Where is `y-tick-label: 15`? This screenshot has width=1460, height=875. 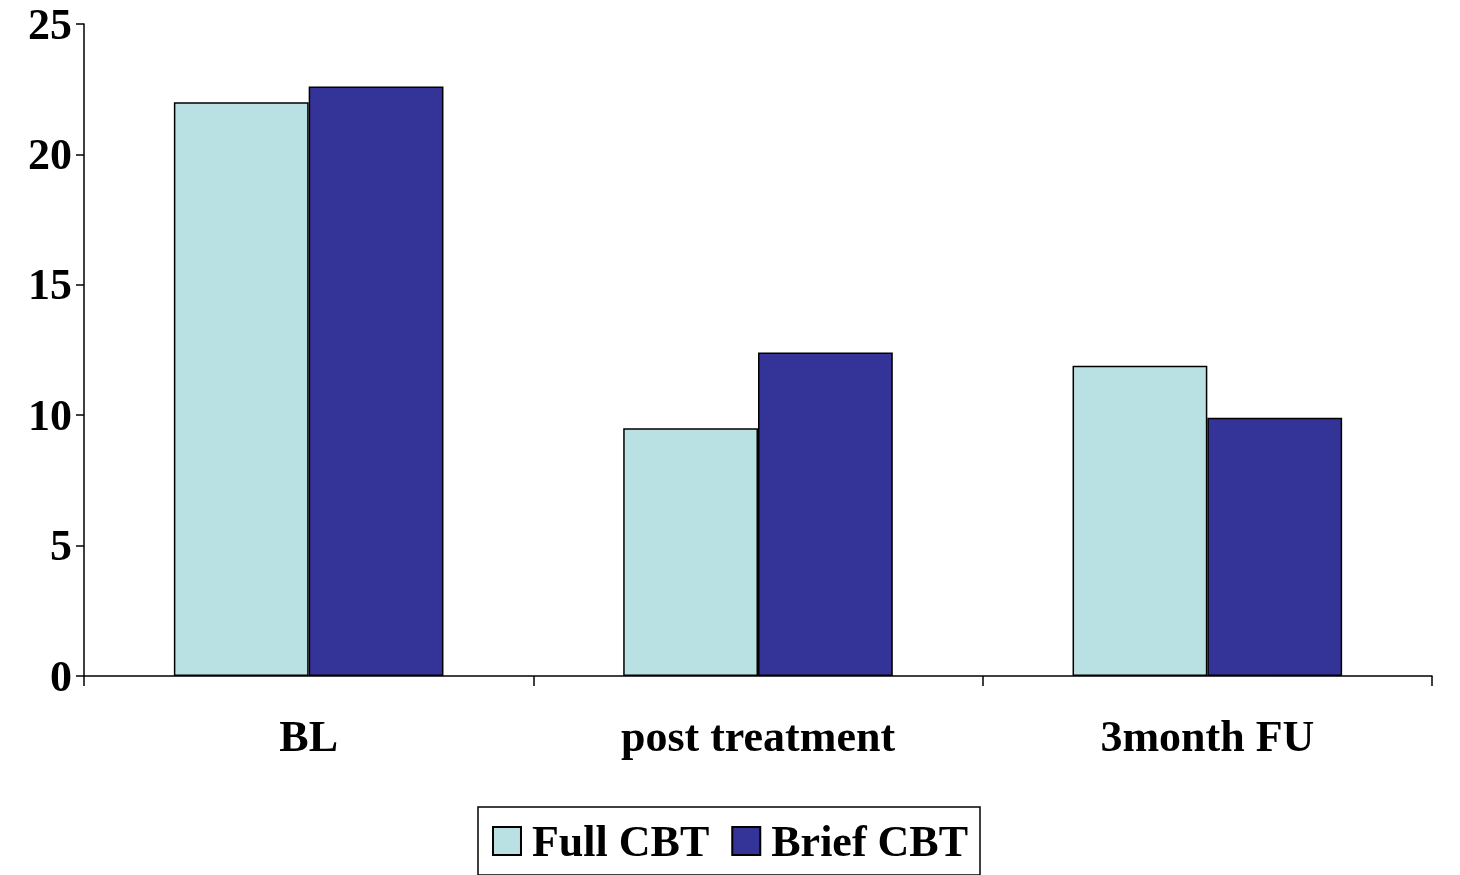
y-tick-label: 15 is located at coordinates (50, 285).